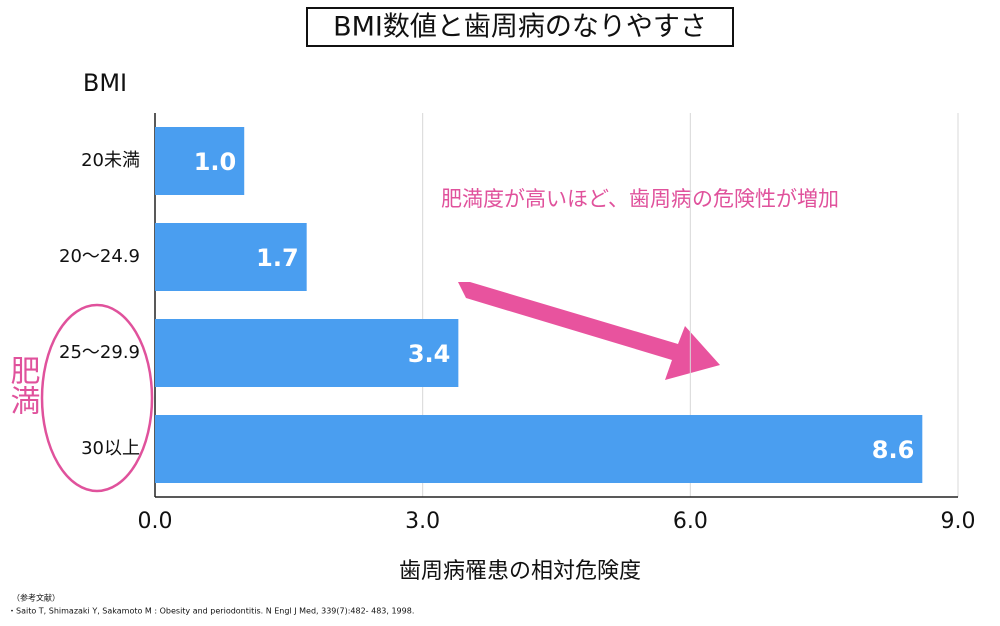 This screenshot has width=1000, height=626. What do you see at coordinates (110, 160) in the screenshot?
I see `y-tick-label: 20未満` at bounding box center [110, 160].